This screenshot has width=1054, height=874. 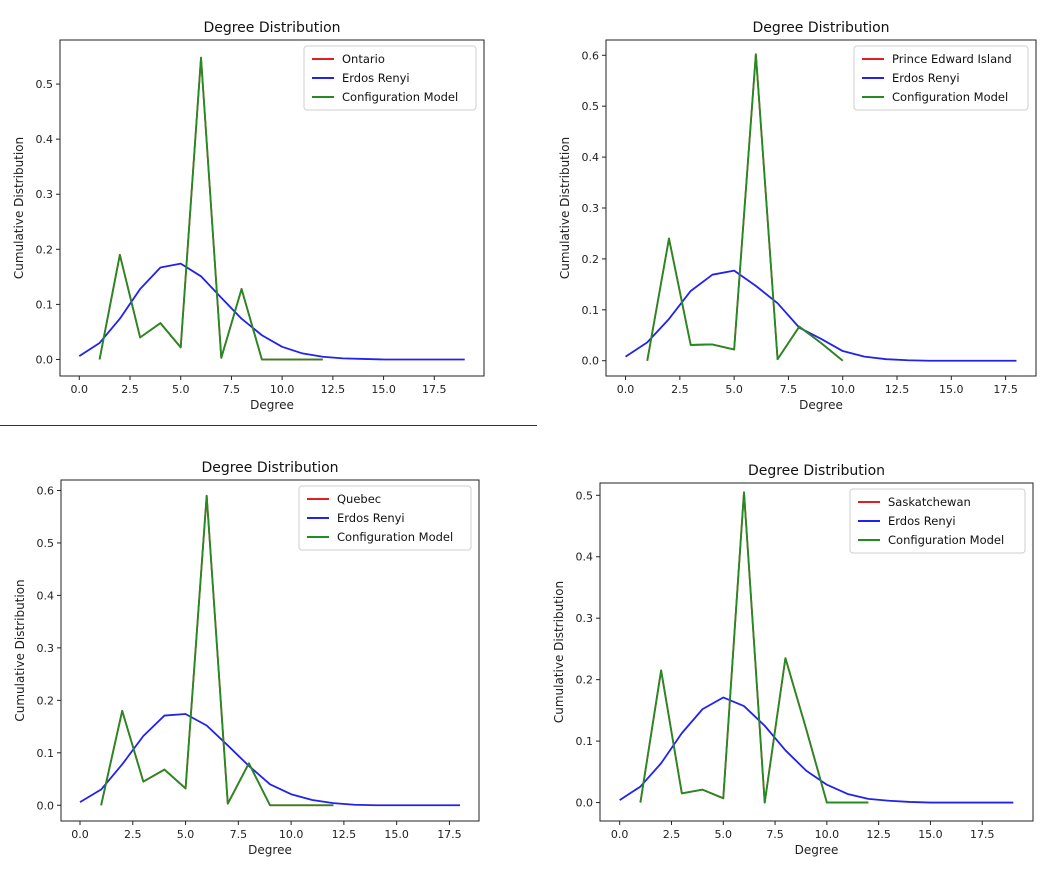 I want to click on legend-entry: Saskatchewan, so click(x=929, y=502).